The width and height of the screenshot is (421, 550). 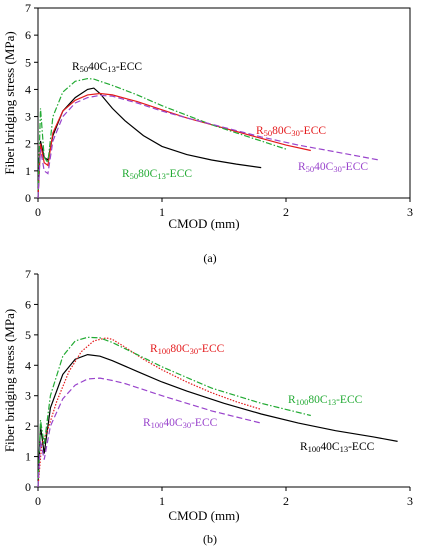 I want to click on series-label: R5040C30-ECC, so click(x=333, y=167).